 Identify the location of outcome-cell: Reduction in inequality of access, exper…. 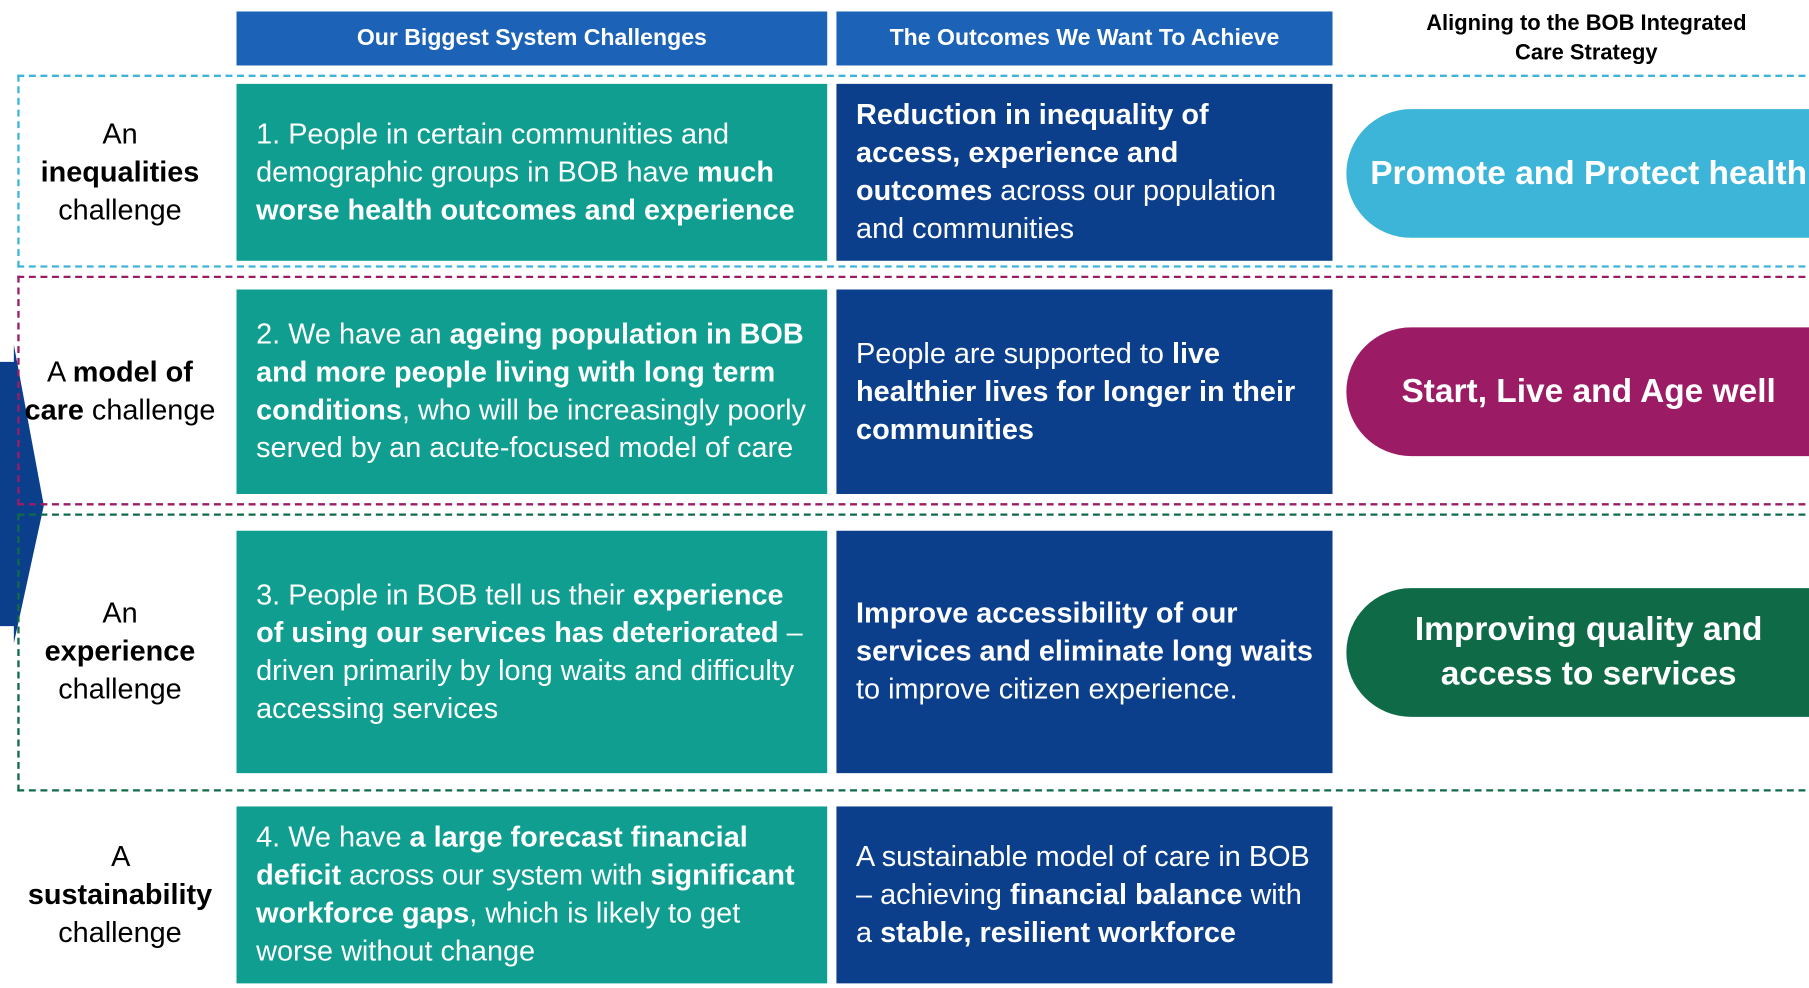
(1084, 172).